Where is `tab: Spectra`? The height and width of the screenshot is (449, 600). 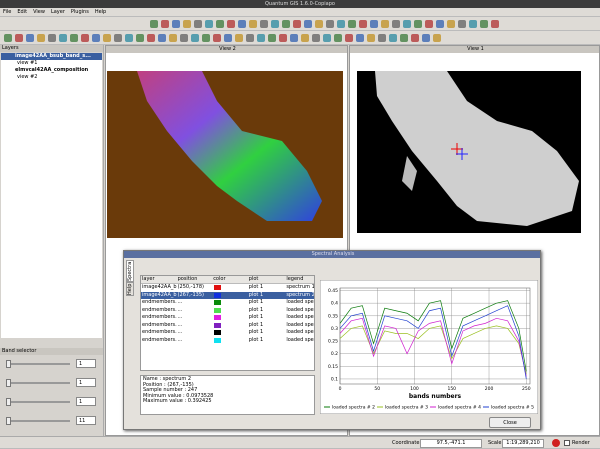 tab: Spectra is located at coordinates (130, 271).